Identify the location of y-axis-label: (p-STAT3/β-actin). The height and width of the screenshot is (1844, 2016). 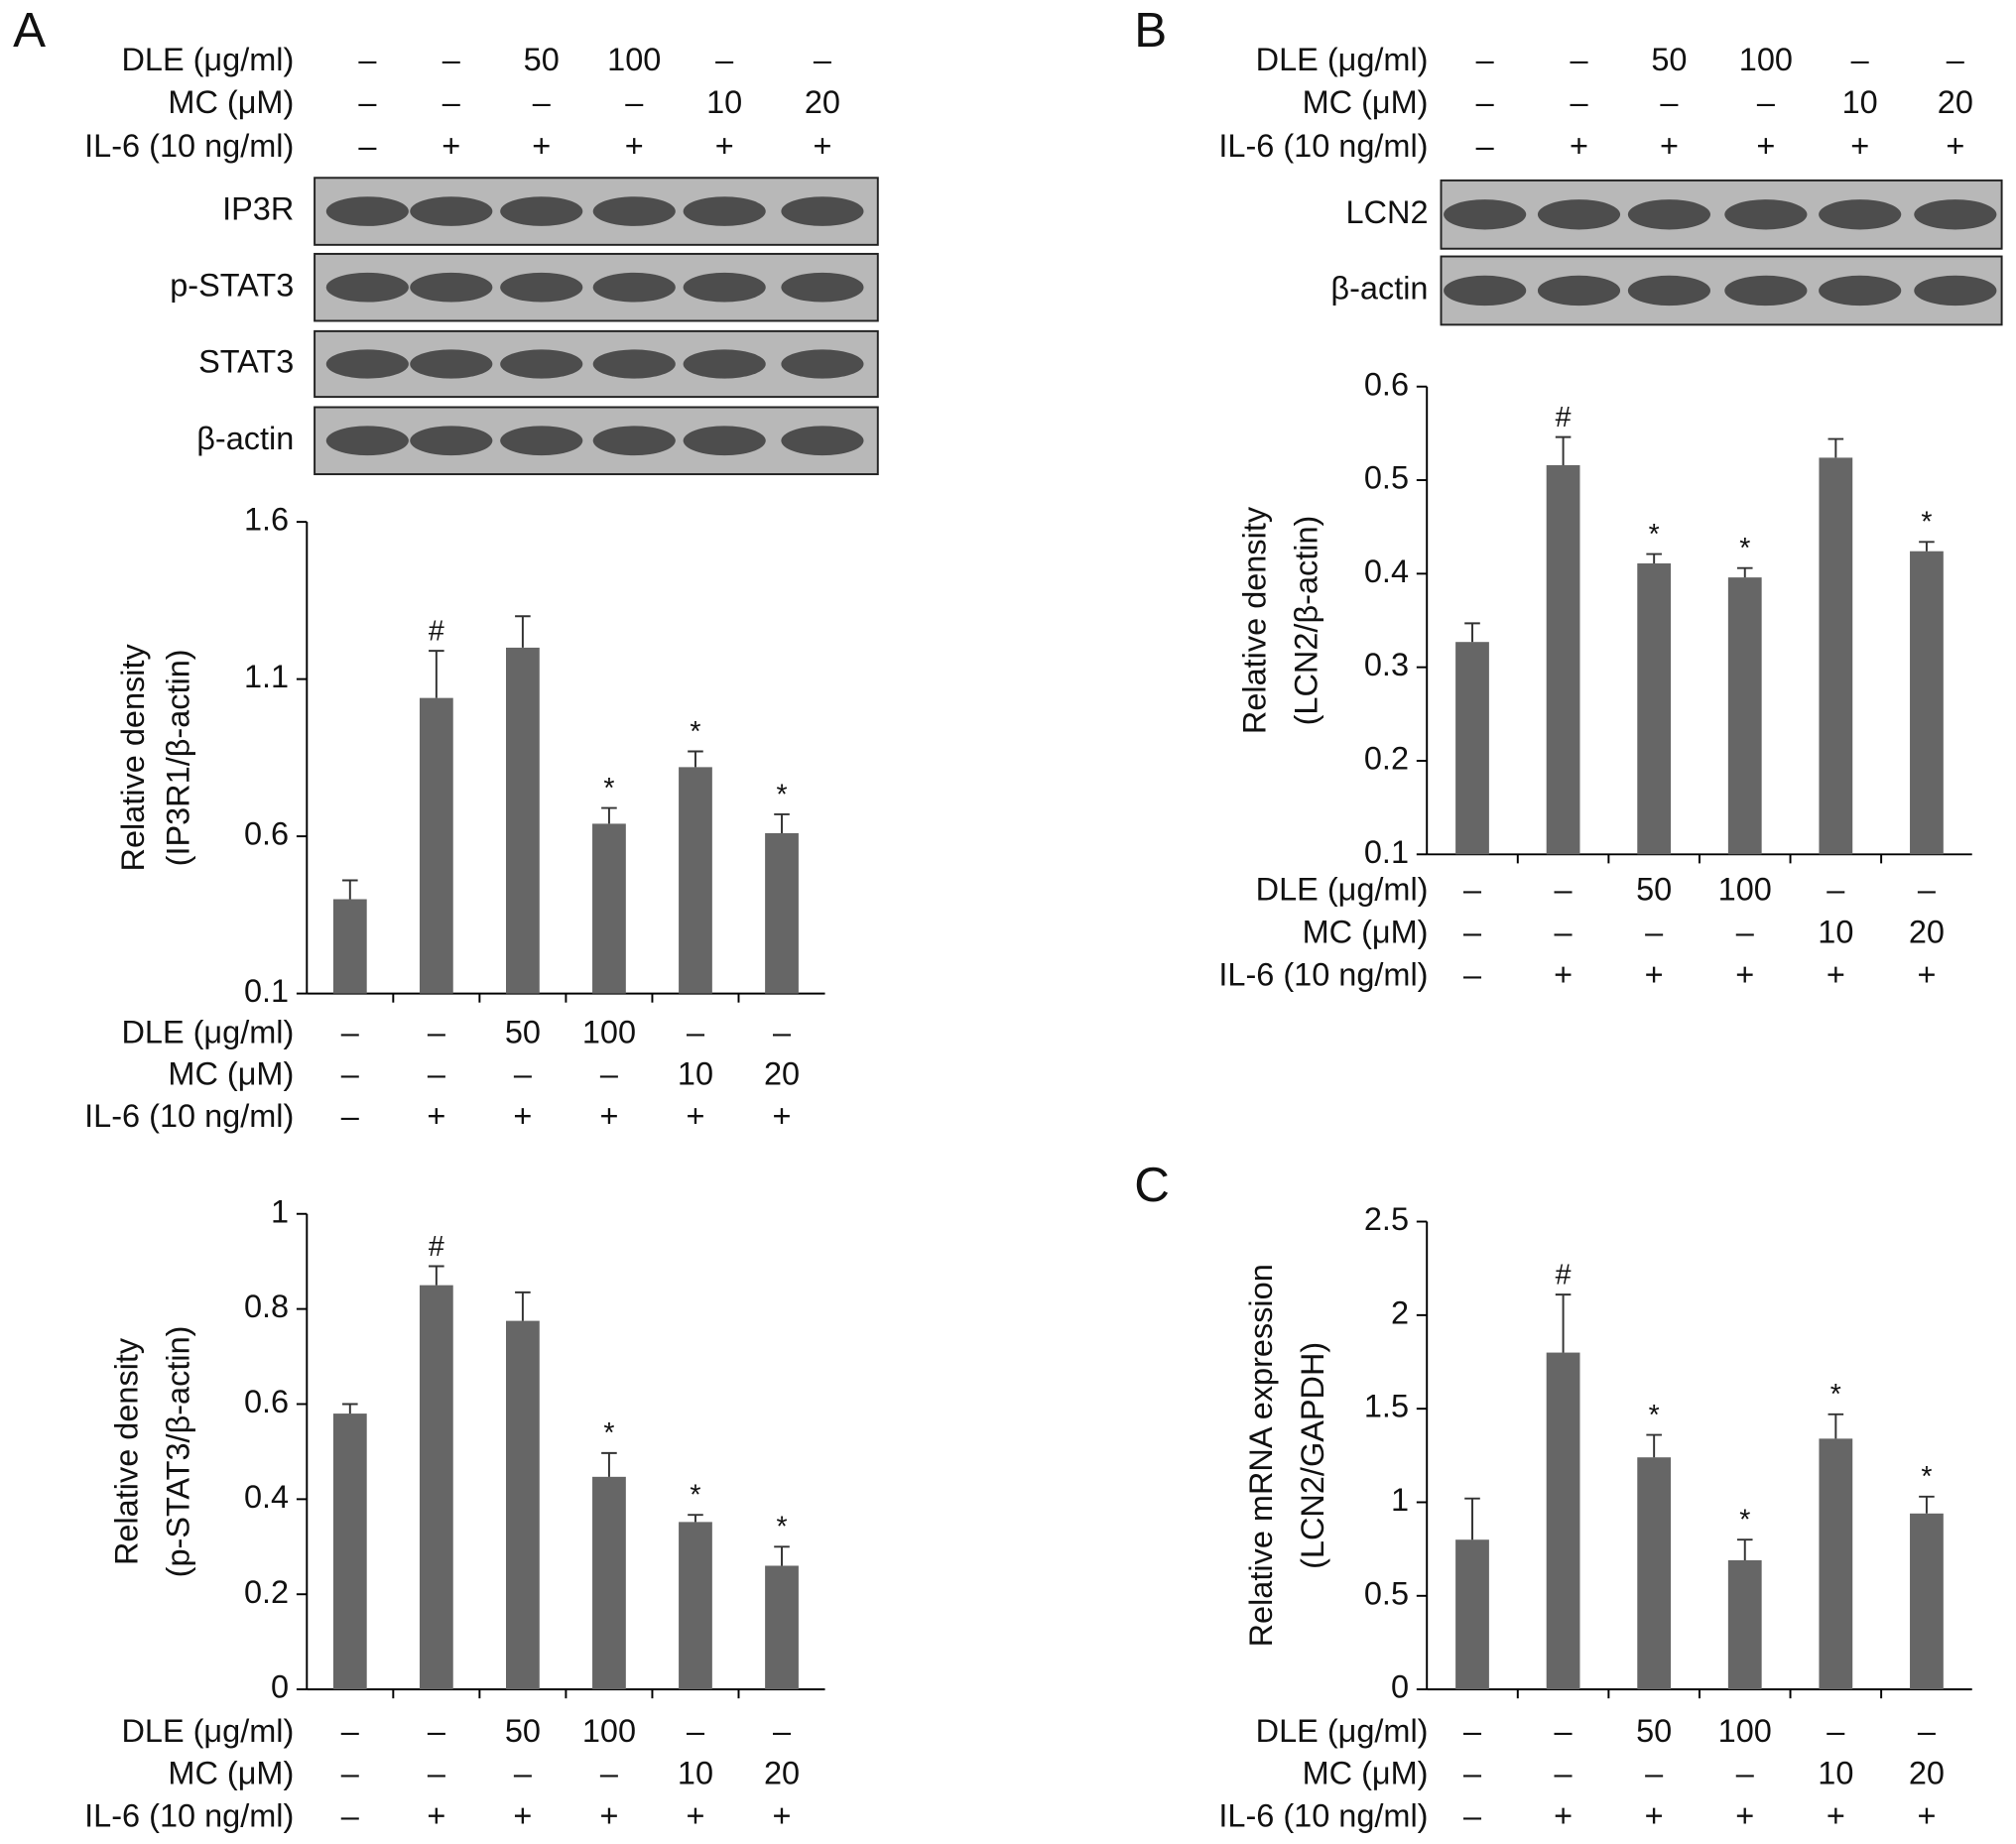
(178, 1452).